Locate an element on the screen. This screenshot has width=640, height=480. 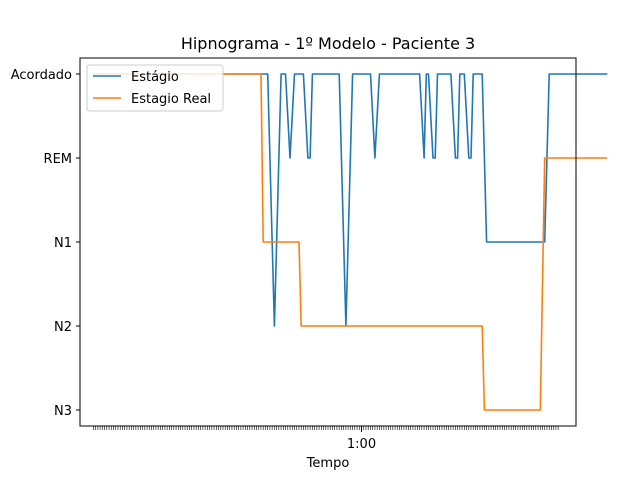
x-axis-label: Tempo is located at coordinates (328, 463).